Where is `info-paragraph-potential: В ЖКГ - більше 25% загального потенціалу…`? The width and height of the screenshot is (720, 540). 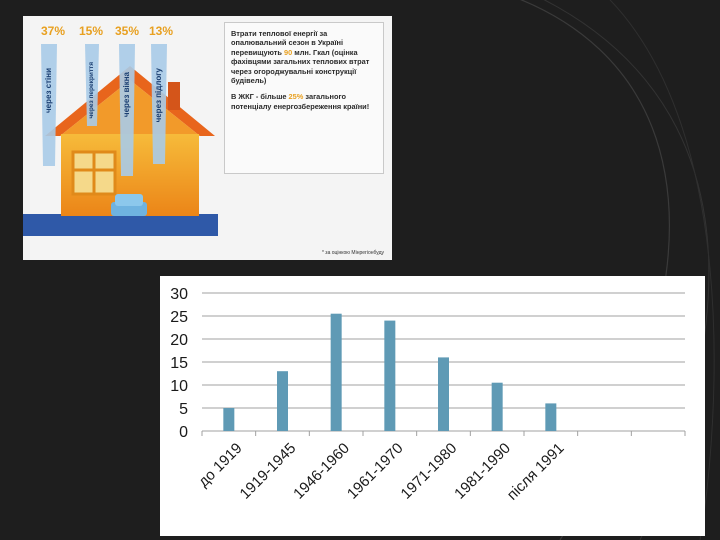
info-paragraph-potential: В ЖКГ - більше 25% загального потенціалу… is located at coordinates (300, 101).